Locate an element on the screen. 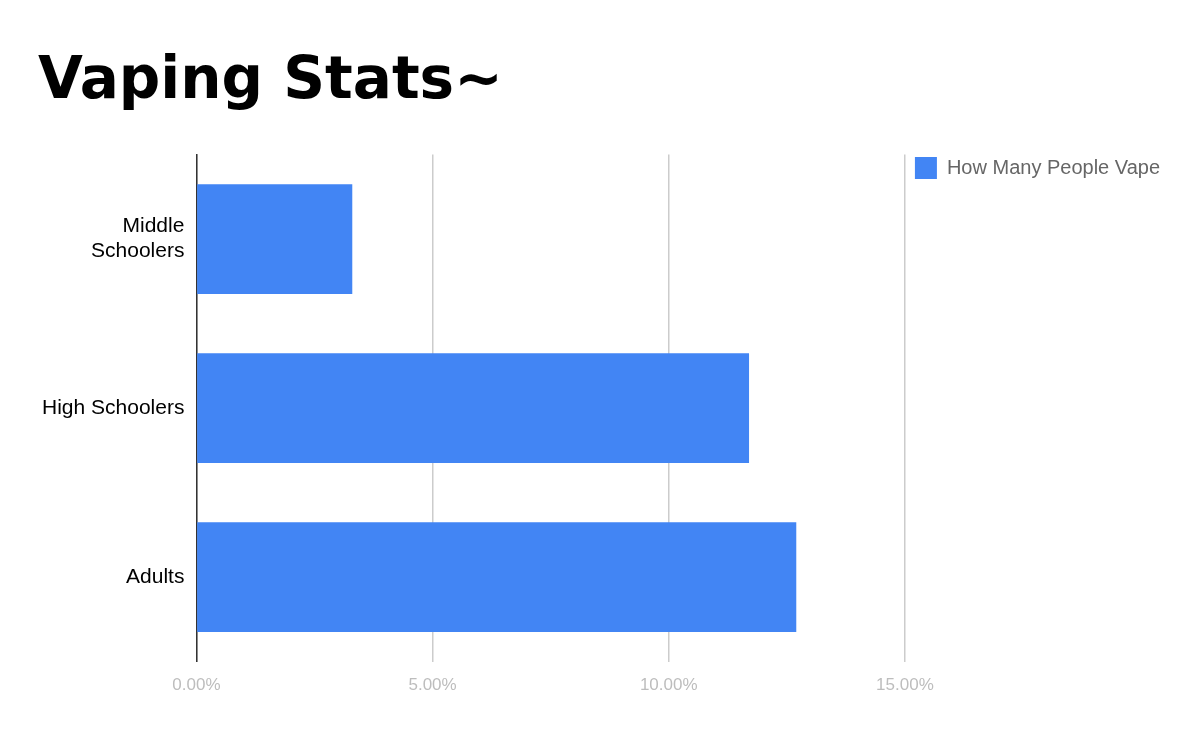 This screenshot has height=742, width=1200. x-tick-label: 5.00% is located at coordinates (432, 685).